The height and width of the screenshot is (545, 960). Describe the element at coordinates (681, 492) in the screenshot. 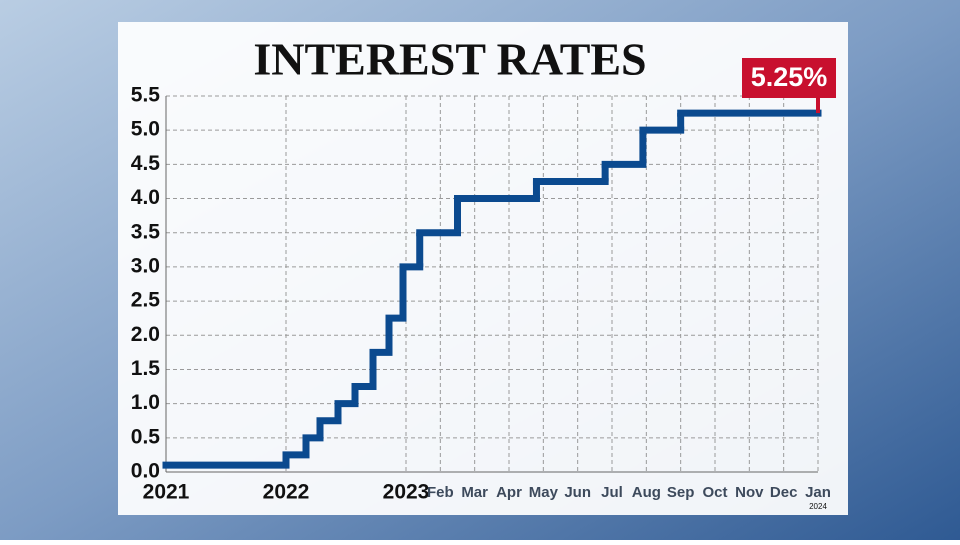

I see `x-tick-label: Sep` at that location.